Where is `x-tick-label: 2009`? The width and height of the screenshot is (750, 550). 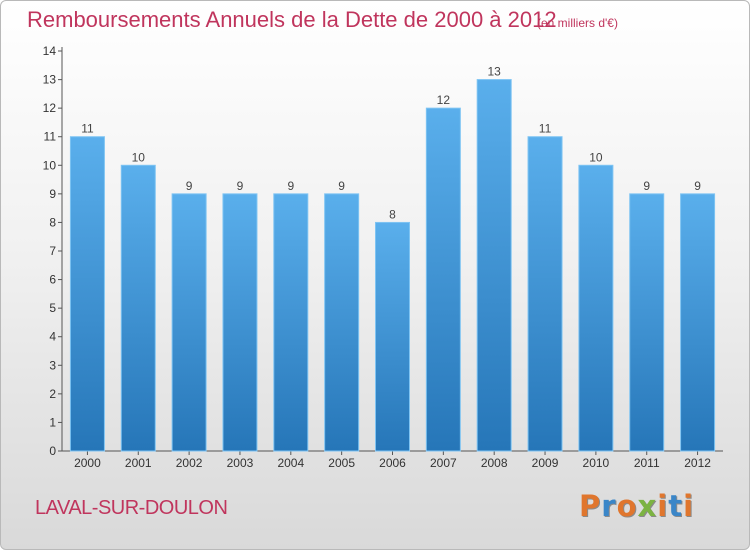 x-tick-label: 2009 is located at coordinates (545, 463).